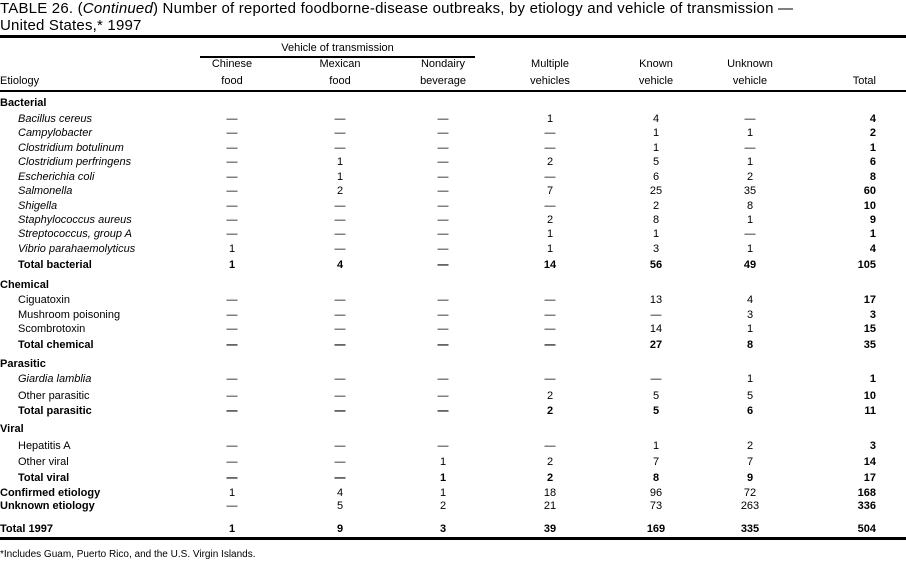  Describe the element at coordinates (550, 493) in the screenshot. I see `table-cell: 18` at that location.